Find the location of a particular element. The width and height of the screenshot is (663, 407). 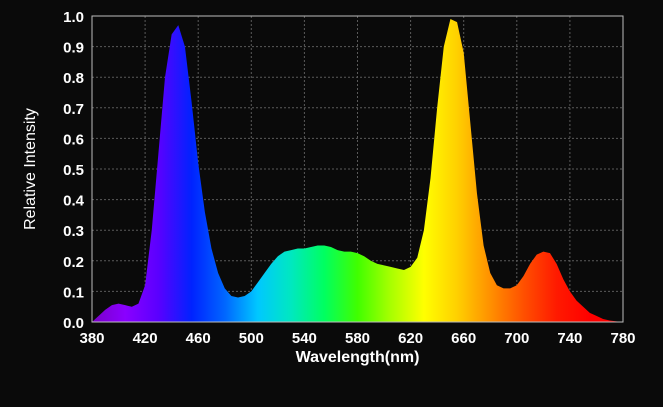

x-tick-label: 660 is located at coordinates (463, 338).